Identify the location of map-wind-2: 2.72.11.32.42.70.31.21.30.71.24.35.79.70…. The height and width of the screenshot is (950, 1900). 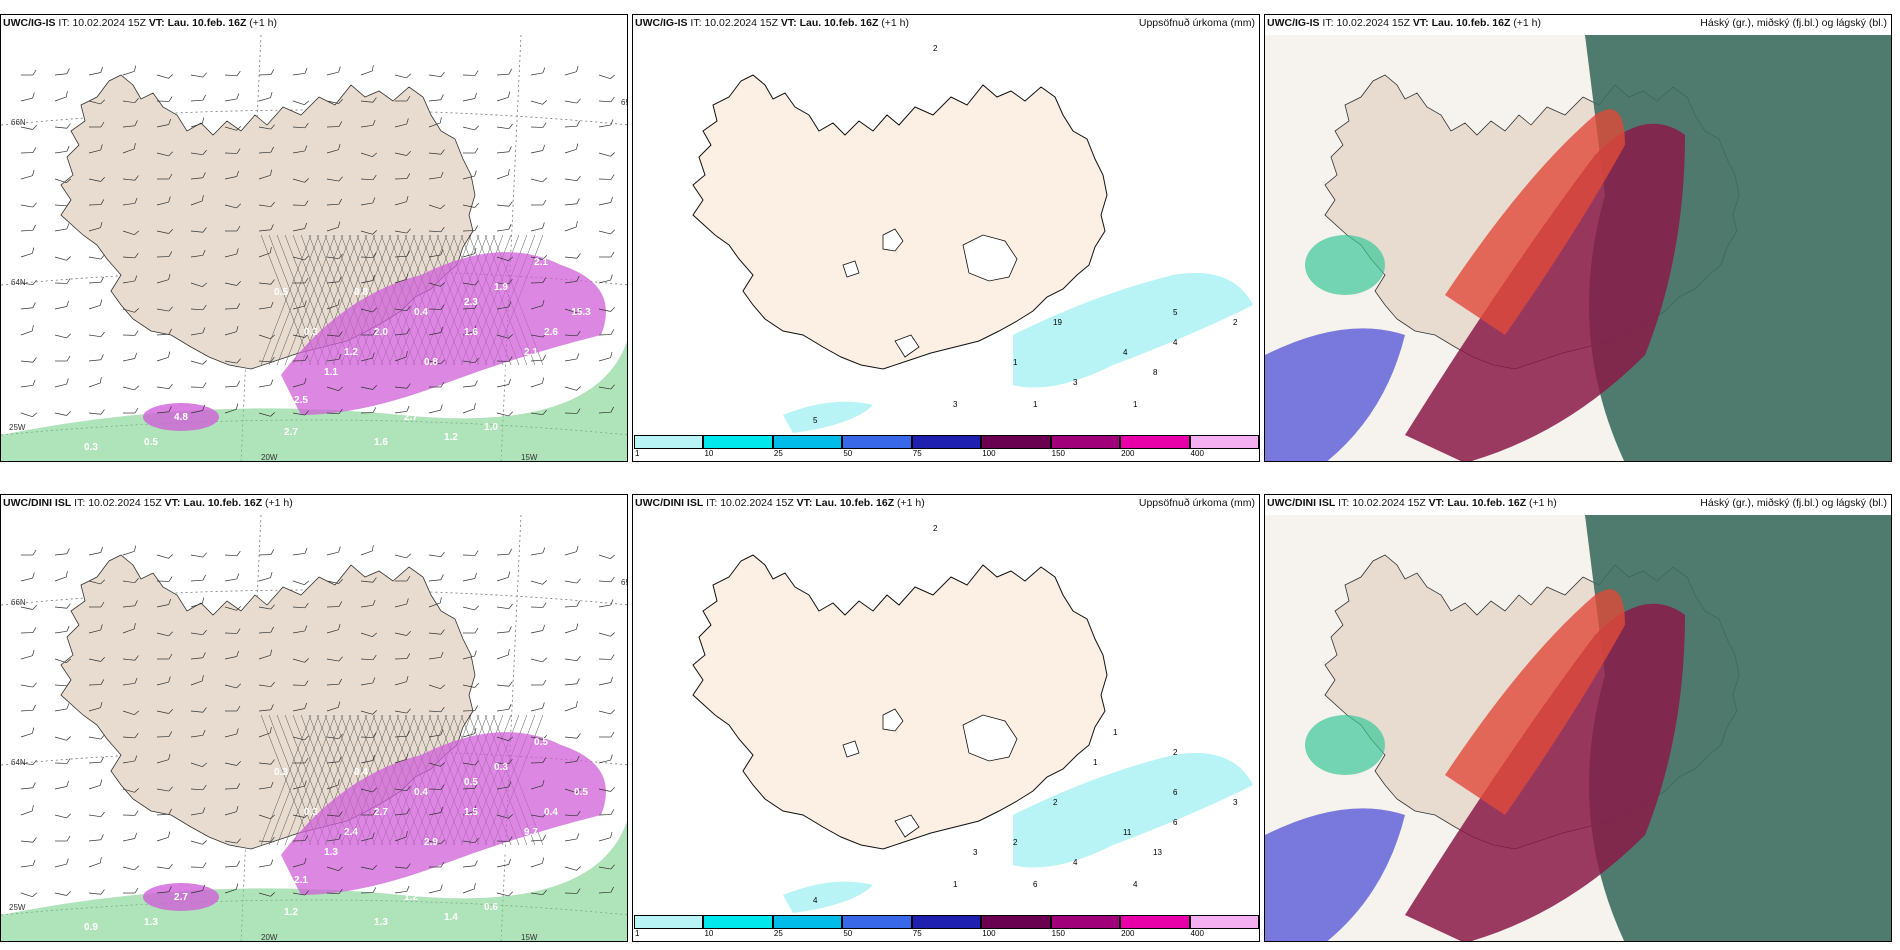
(314, 728).